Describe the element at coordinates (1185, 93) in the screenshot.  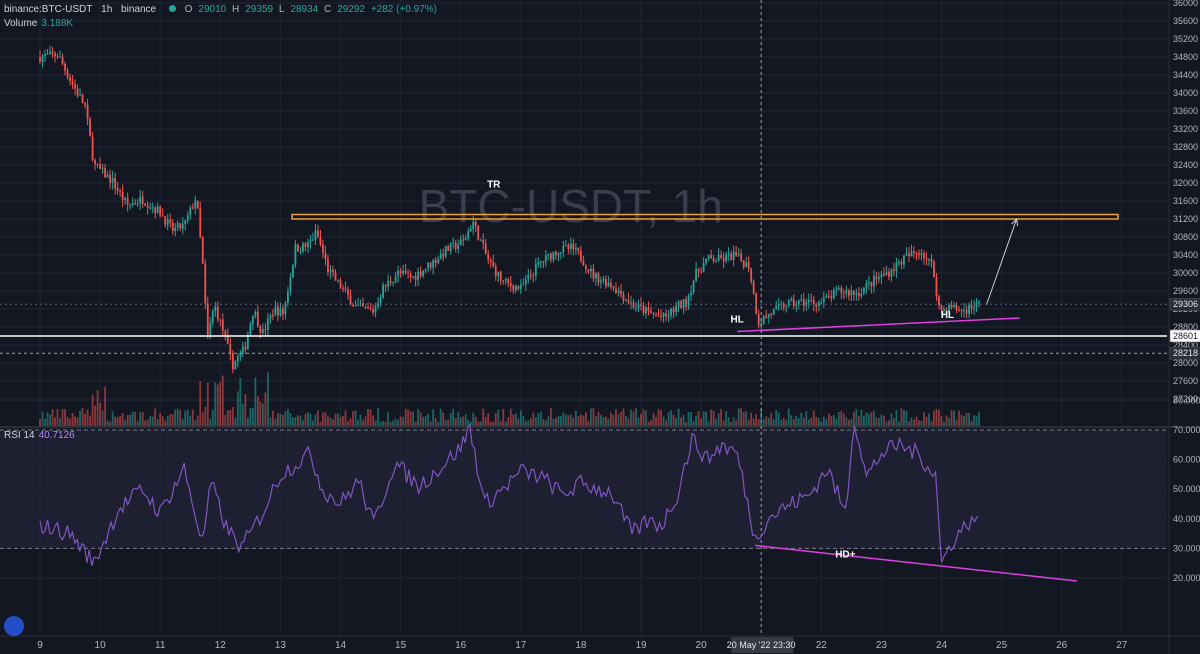
I see `price-axis-label: 34000` at that location.